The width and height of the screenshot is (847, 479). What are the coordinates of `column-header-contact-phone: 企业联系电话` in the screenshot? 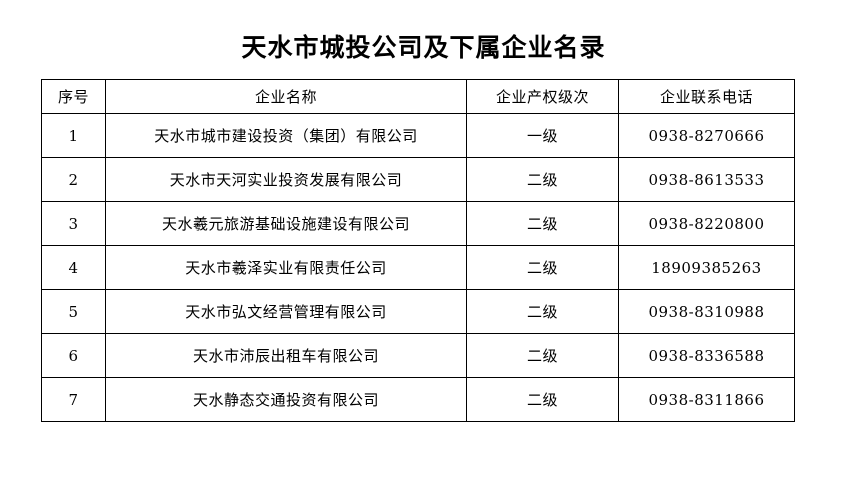 It's located at (706, 96).